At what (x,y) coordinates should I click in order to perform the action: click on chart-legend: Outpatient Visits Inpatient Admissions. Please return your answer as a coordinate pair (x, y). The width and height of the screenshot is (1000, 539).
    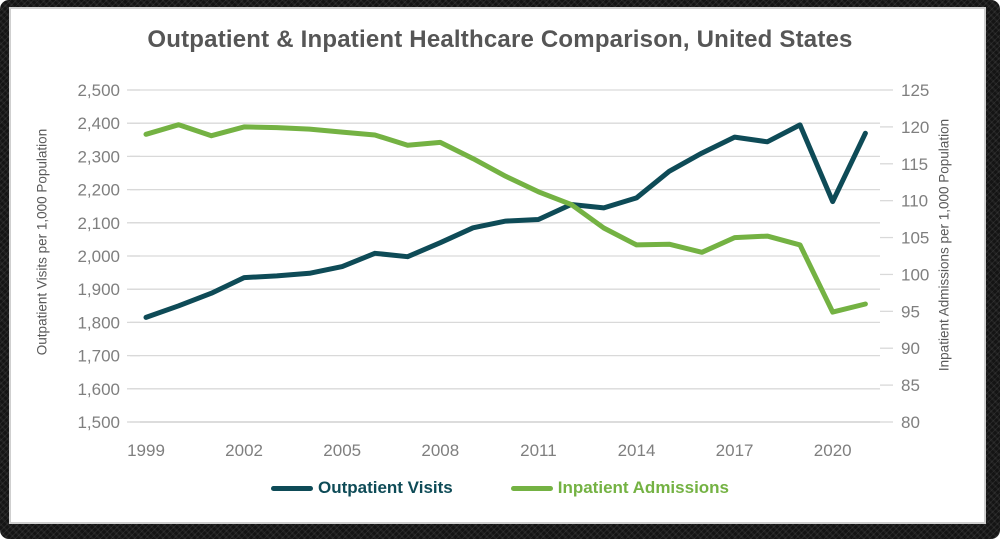
    Looking at the image, I should click on (500, 488).